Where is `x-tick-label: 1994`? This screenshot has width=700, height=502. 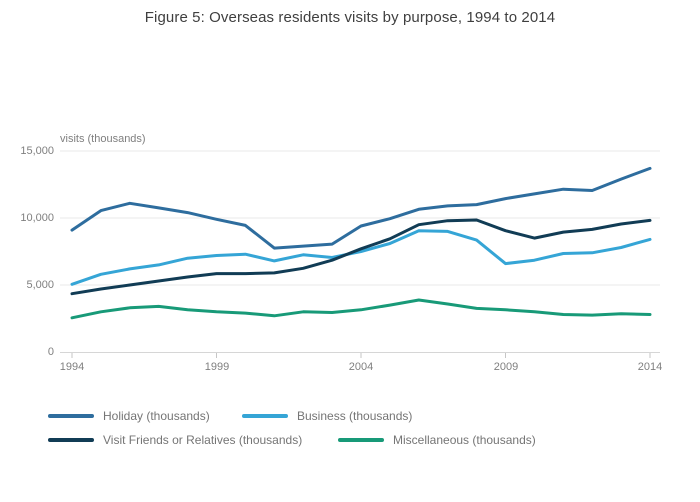
x-tick-label: 1994 is located at coordinates (72, 367).